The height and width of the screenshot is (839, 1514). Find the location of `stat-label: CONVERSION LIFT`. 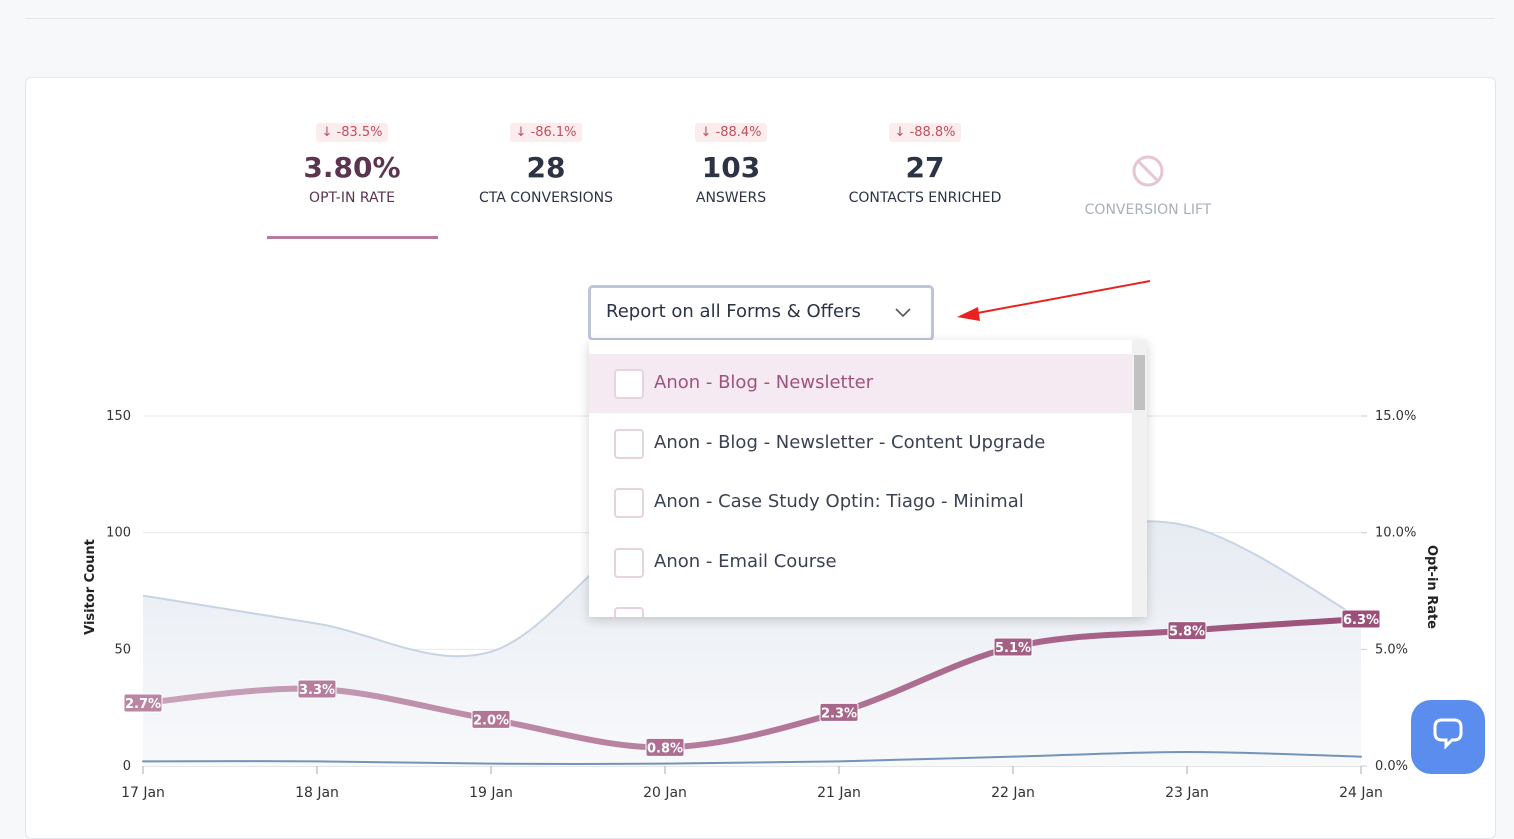

stat-label: CONVERSION LIFT is located at coordinates (1148, 210).